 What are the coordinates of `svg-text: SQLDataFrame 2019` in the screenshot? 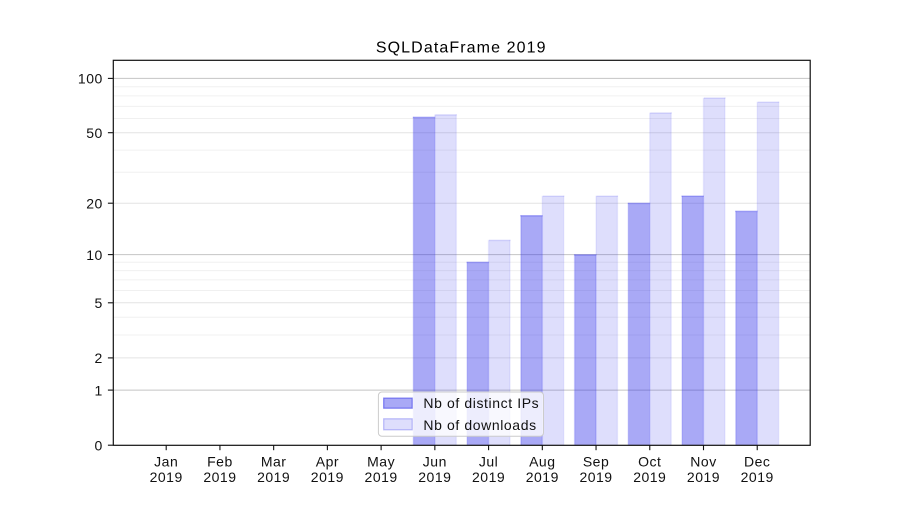 It's located at (461, 48).